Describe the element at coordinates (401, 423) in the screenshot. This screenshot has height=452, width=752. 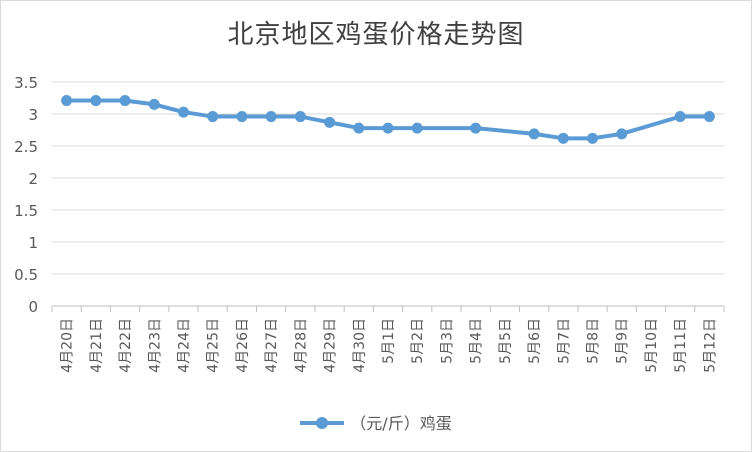
I see `legend-label: （元/斤）鸡蛋` at that location.